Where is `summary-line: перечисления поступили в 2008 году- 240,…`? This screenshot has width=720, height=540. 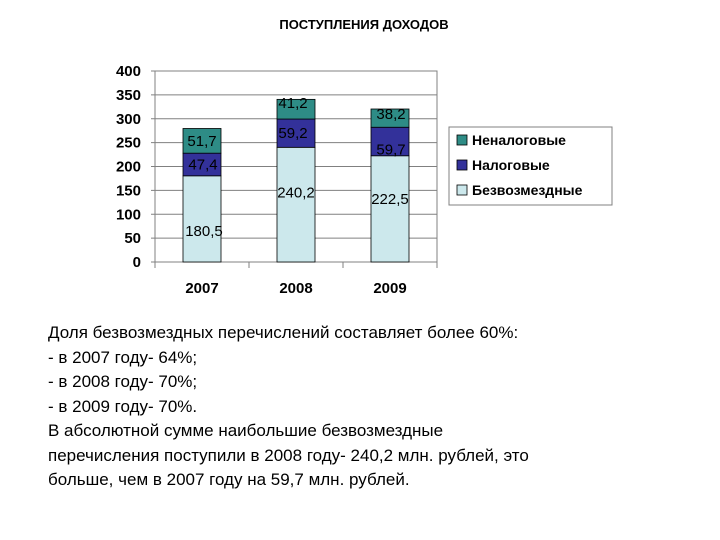 summary-line: перечисления поступили в 2008 году- 240,… is located at coordinates (288, 455).